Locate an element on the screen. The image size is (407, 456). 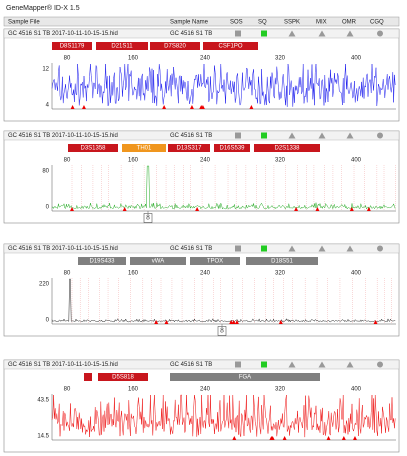
marker-label: D21S11 is located at coordinates (122, 47).